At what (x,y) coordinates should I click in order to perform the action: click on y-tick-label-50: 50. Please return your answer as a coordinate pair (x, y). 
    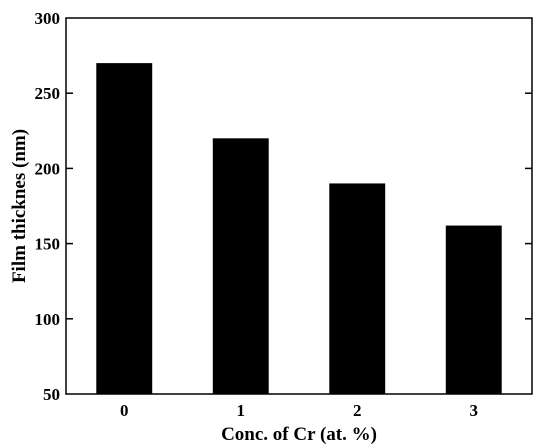
    Looking at the image, I should click on (51, 394).